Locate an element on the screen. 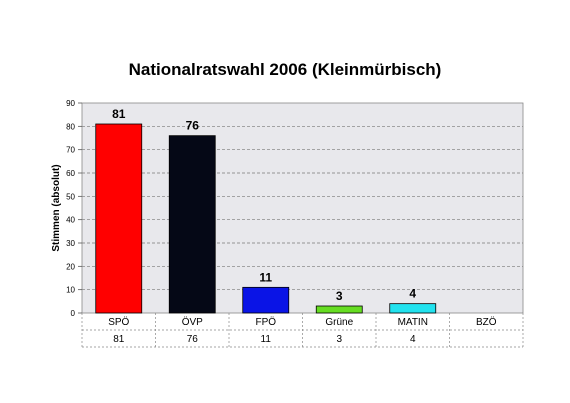 The height and width of the screenshot is (403, 570). data-label: 4 is located at coordinates (412, 294).